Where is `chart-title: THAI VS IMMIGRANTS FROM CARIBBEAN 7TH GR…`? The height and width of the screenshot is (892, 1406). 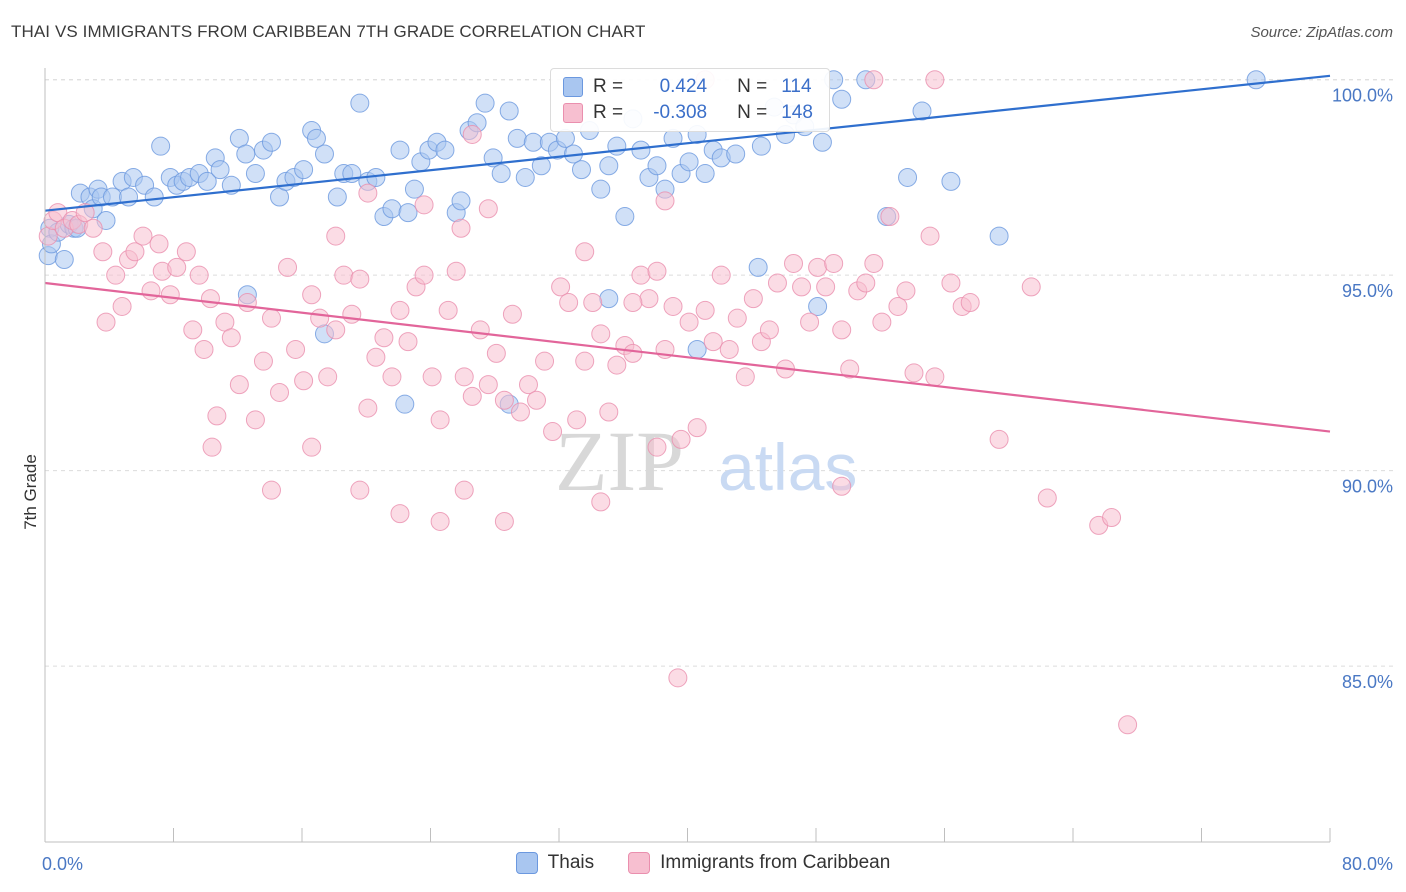 chart-title: THAI VS IMMIGRANTS FROM CARIBBEAN 7TH GR… is located at coordinates (328, 31).